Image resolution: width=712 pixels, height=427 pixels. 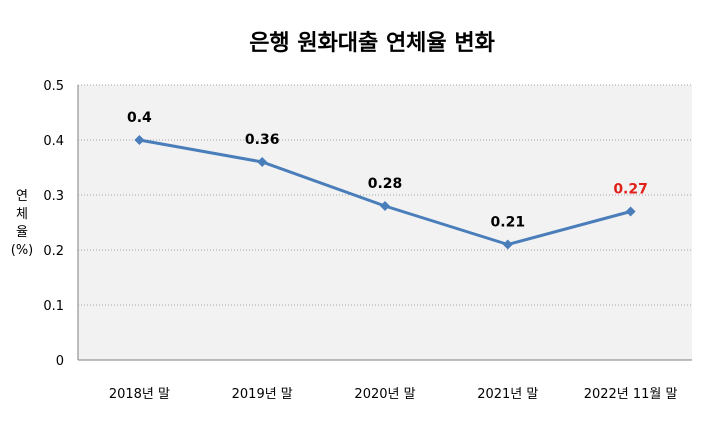 I want to click on x-tick-labels: 2018년 말 2019년 말 2020년 말 2021년 말 2022년 11월 말, so click(x=393, y=394).